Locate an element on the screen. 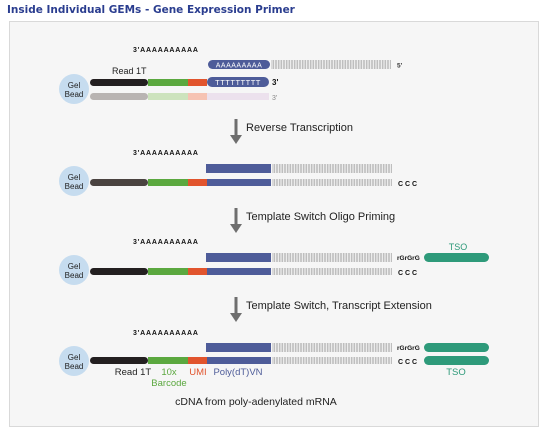  faded-prime3-label: 3' is located at coordinates (274, 98).